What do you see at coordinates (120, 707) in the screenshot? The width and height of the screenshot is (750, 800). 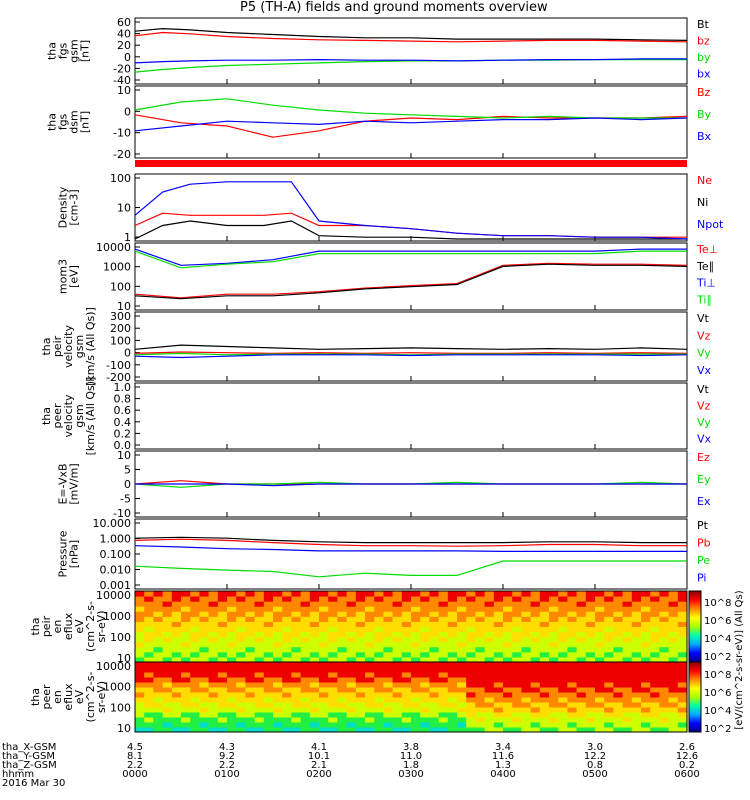 I see `y-tick-label: 100` at bounding box center [120, 707].